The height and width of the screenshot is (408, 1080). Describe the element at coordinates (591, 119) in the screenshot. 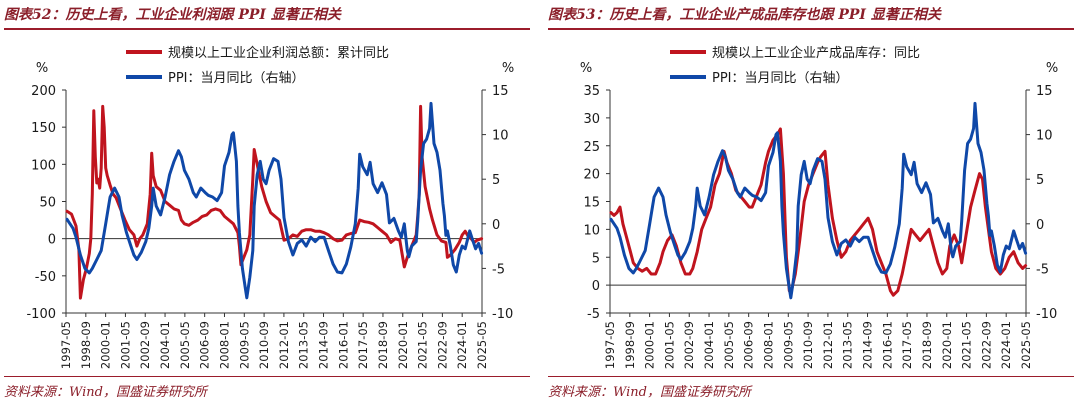

I see `left-tick-label: 30` at that location.